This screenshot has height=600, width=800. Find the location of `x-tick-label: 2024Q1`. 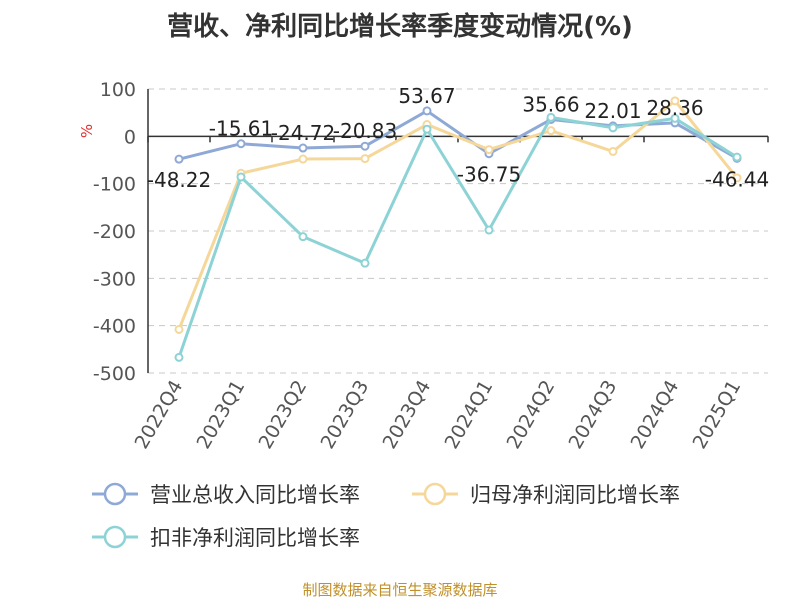

x-tick-label: 2024Q1 is located at coordinates (469, 415).